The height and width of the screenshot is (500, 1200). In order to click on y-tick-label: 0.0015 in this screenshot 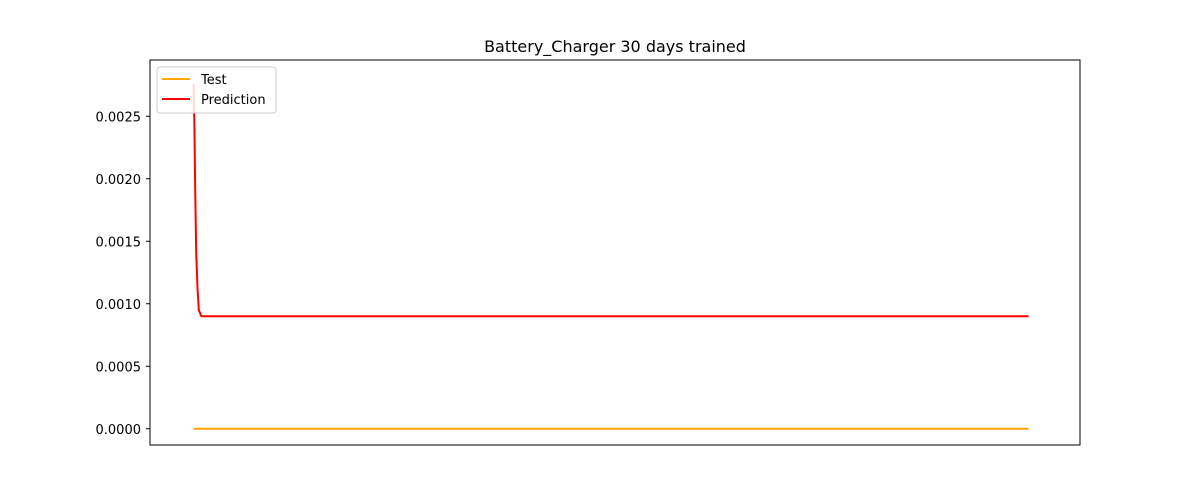, I will do `click(119, 242)`.